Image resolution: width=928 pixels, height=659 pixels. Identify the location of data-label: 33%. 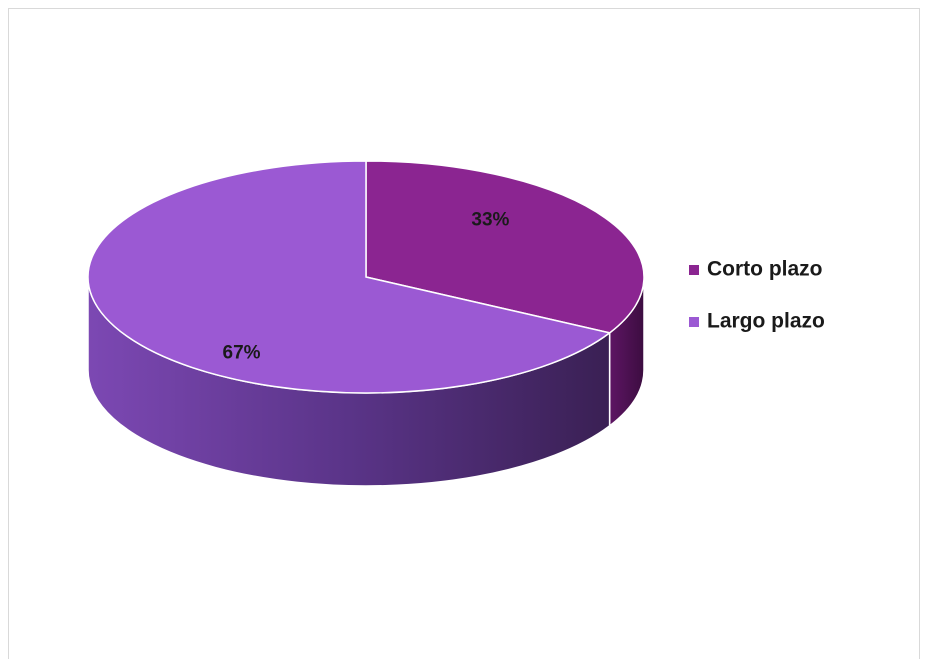
(490, 219).